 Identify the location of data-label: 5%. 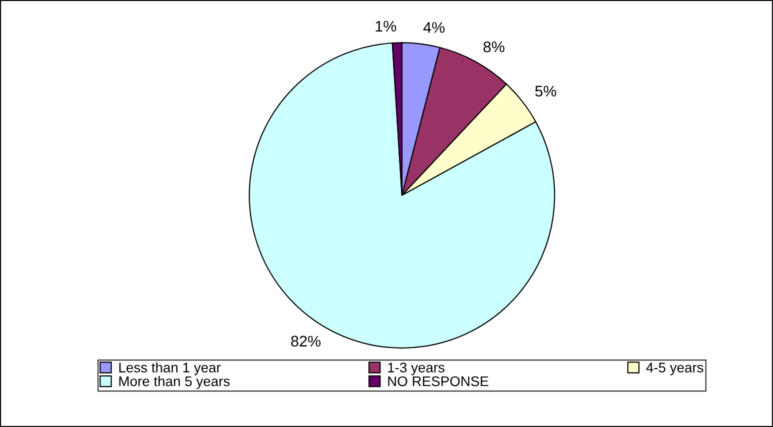
(545, 91).